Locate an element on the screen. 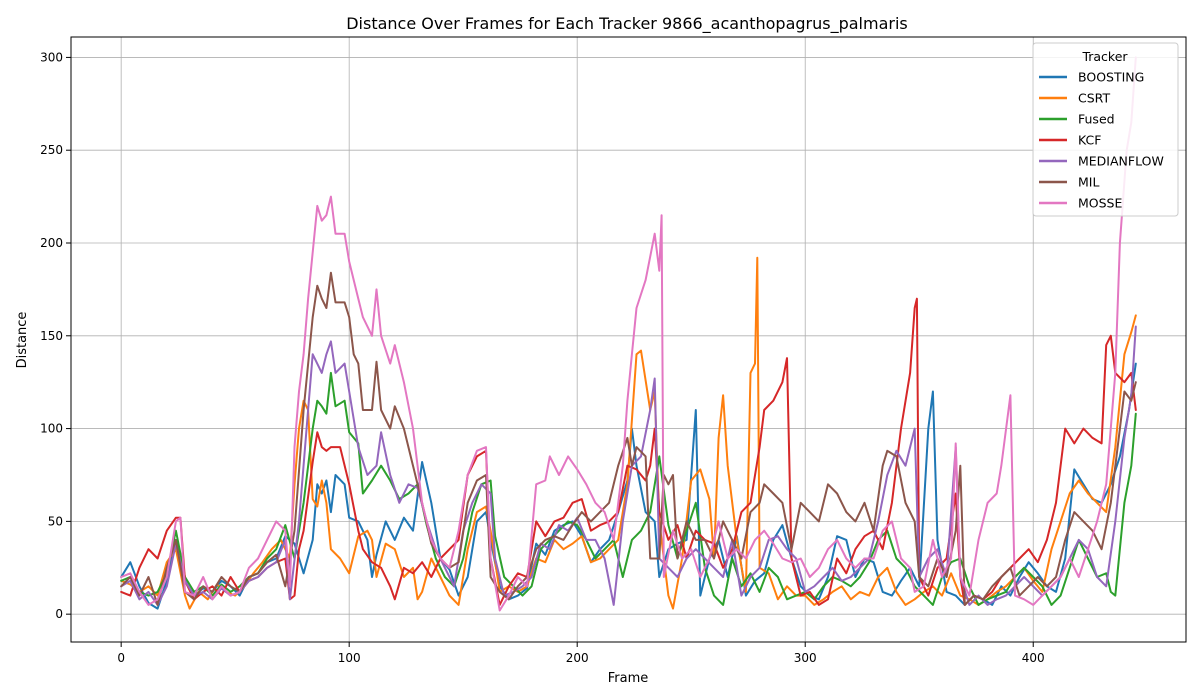  x-tick-label: 300 is located at coordinates (805, 658).